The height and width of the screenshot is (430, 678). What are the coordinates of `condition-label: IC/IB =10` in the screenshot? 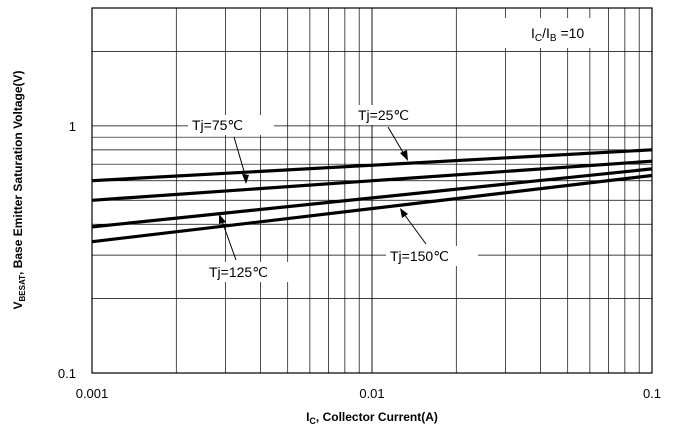 It's located at (550, 33).